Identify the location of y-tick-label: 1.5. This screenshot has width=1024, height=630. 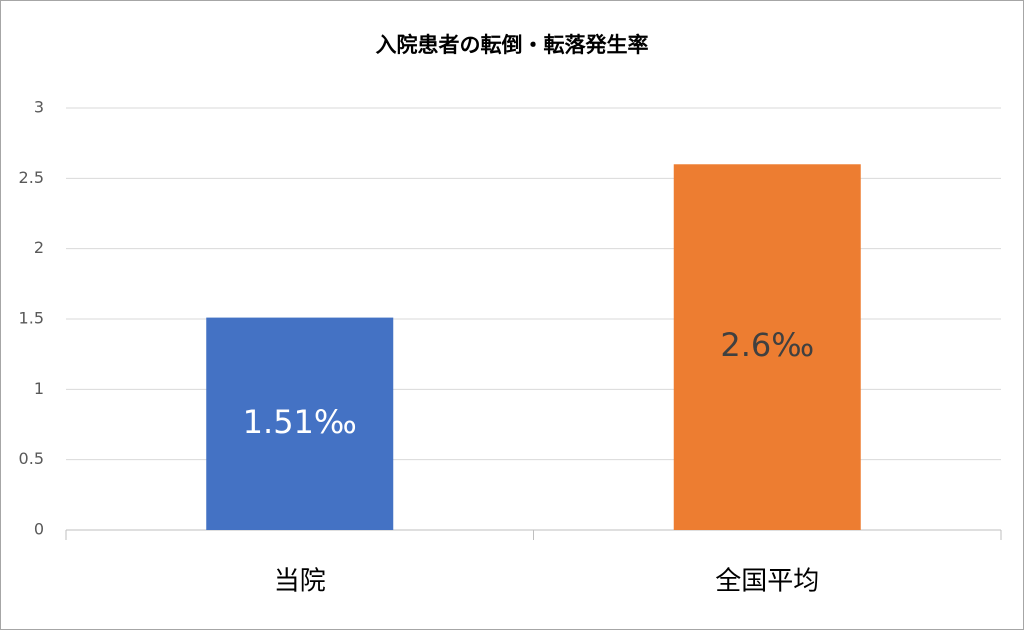
(31, 318).